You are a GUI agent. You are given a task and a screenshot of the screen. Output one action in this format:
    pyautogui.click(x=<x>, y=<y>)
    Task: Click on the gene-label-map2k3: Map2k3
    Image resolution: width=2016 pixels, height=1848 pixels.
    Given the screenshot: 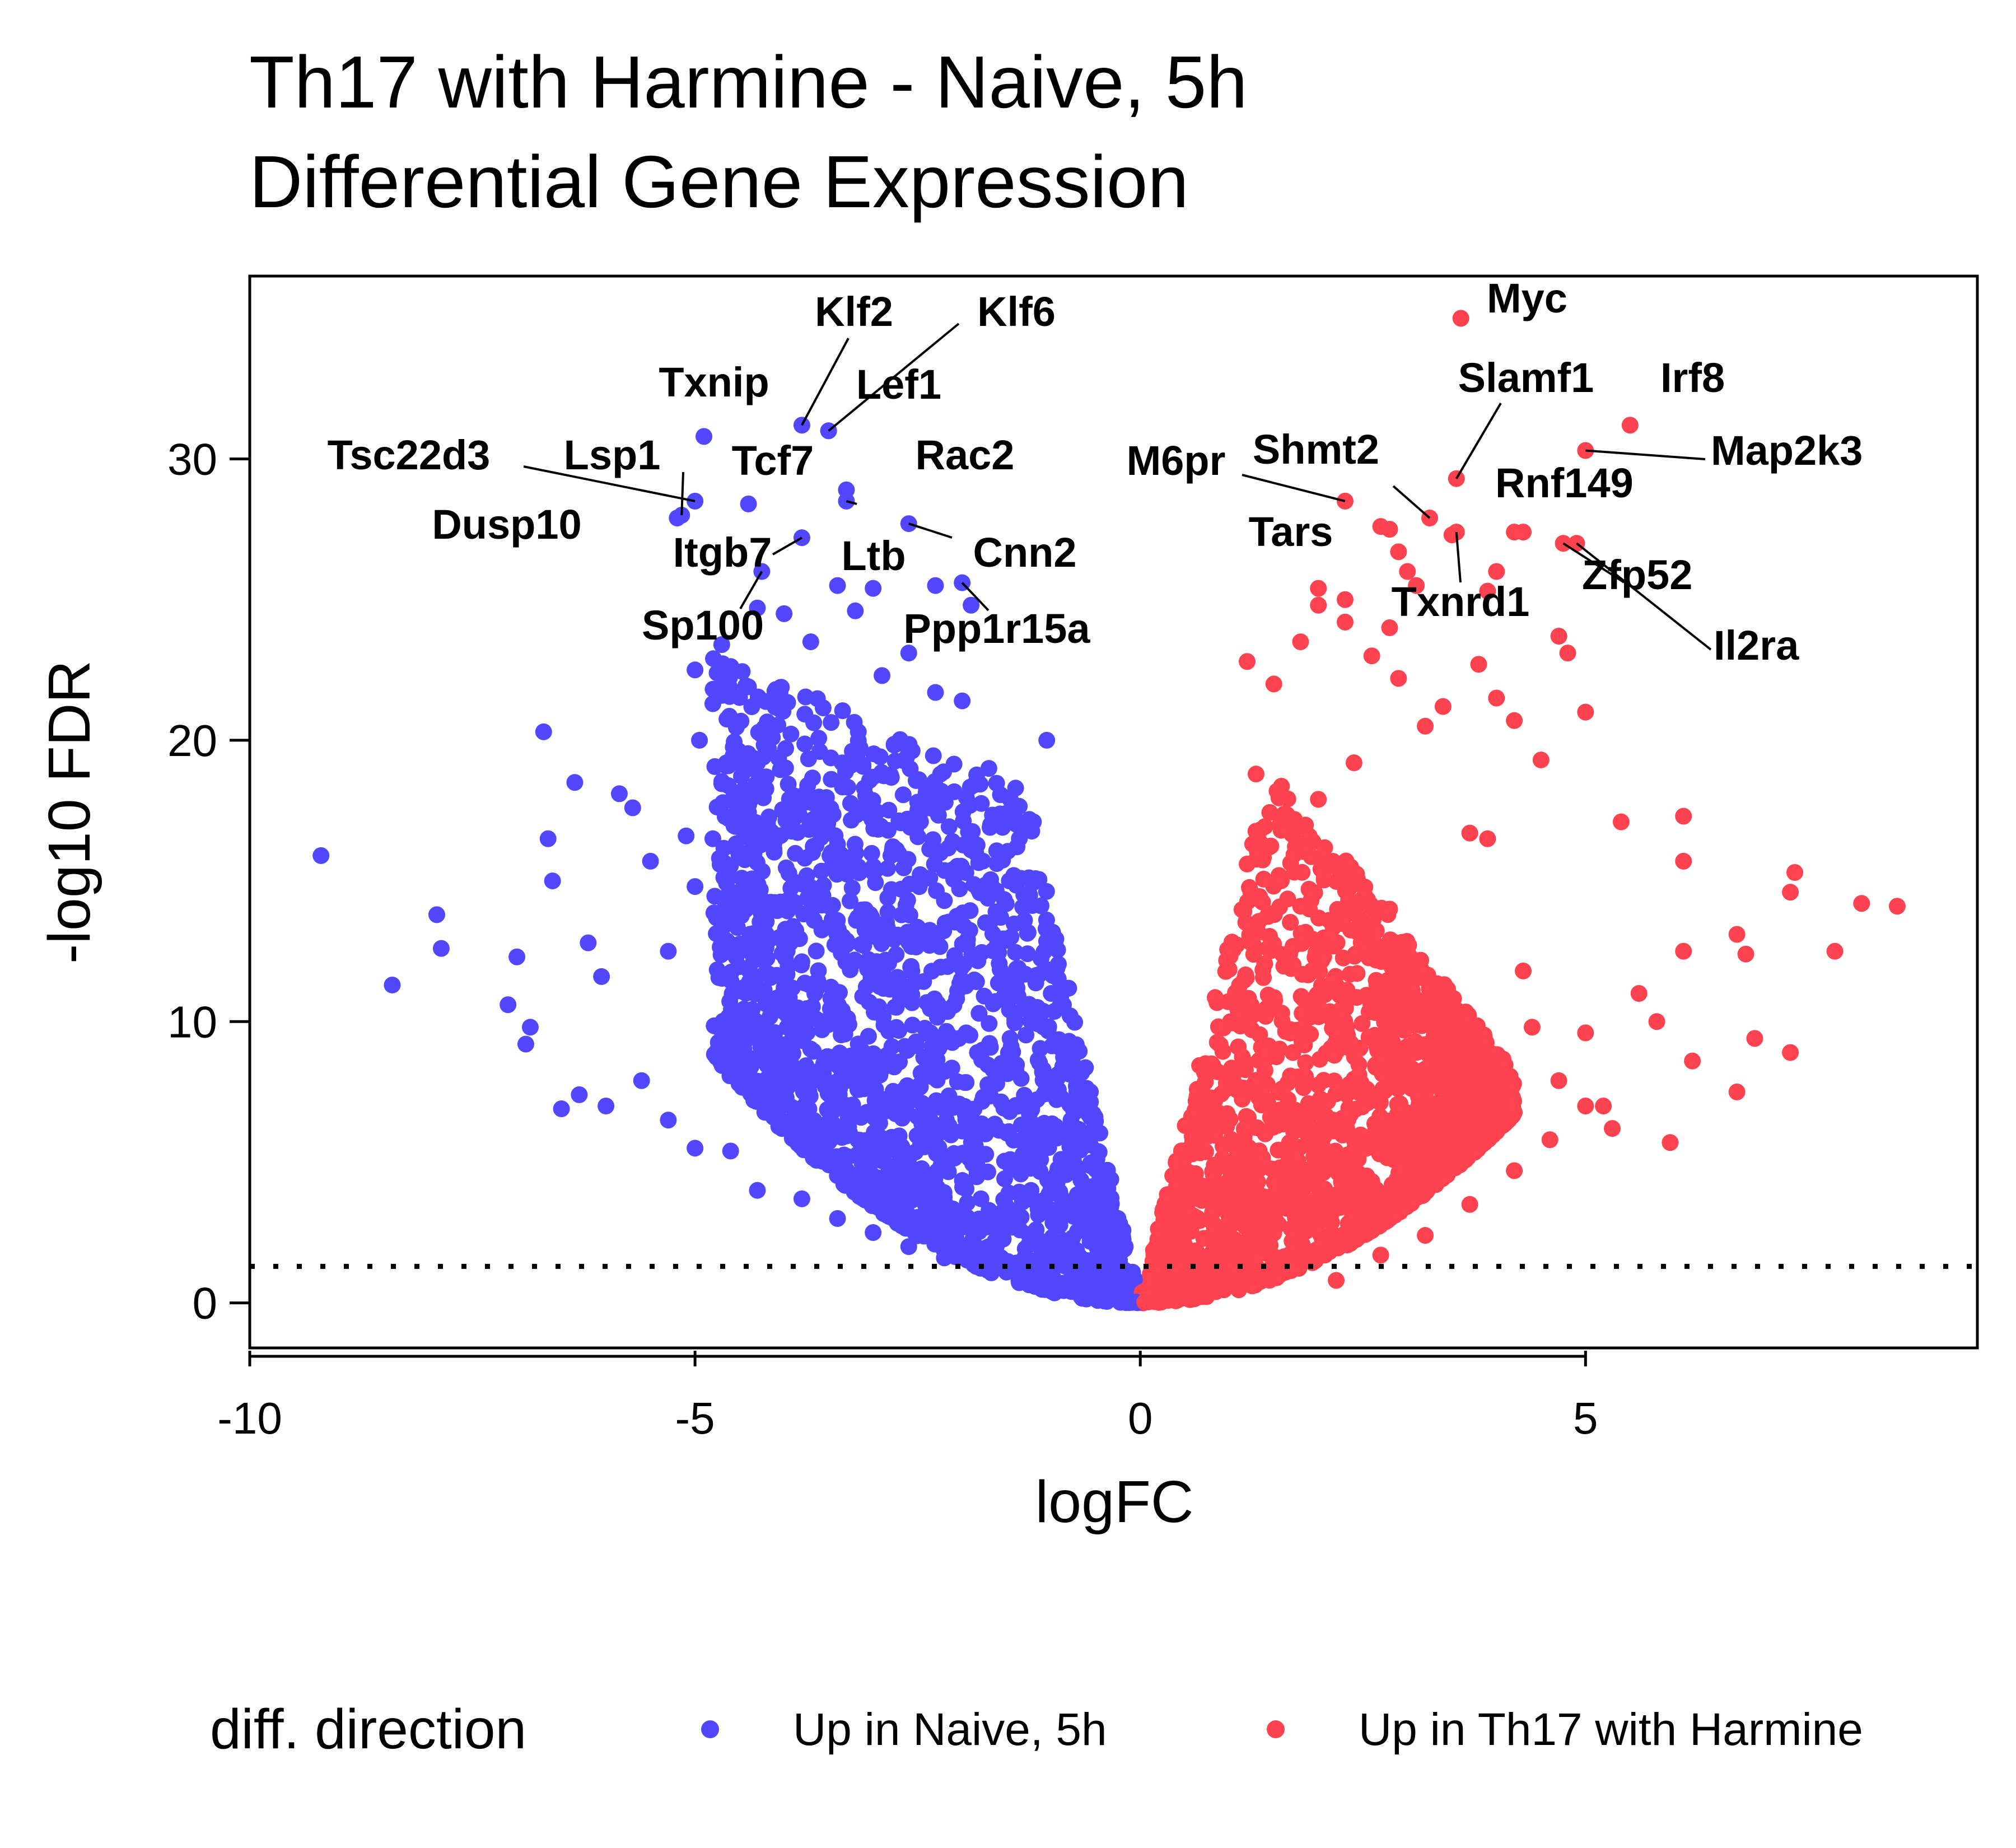 What is the action you would take?
    pyautogui.click(x=1787, y=451)
    